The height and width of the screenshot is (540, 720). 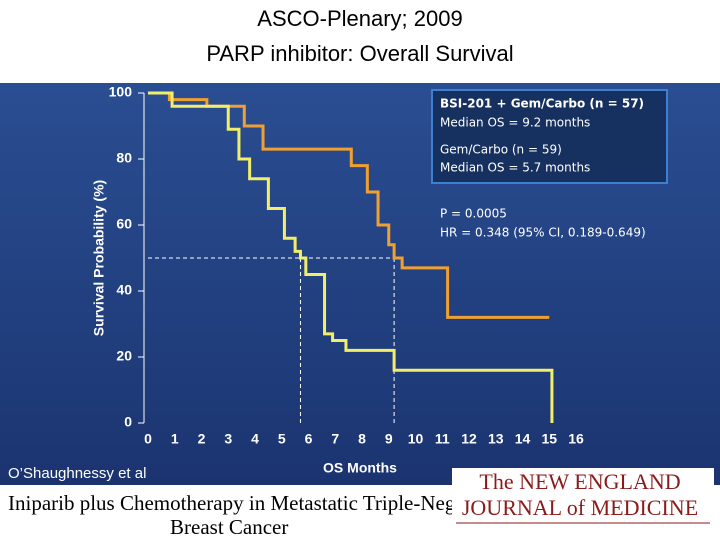 I want to click on y-axis-label: Survival Probability (%), so click(x=99, y=258).